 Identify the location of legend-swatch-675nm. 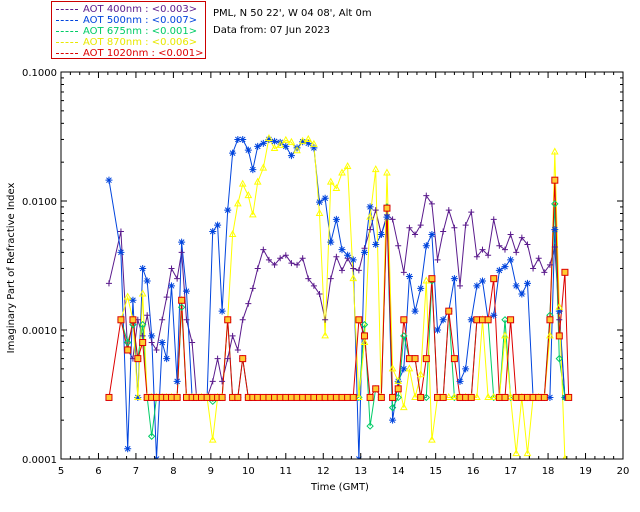
(67, 31).